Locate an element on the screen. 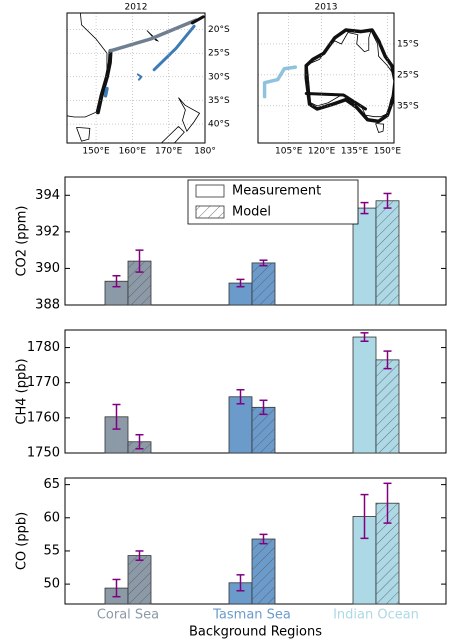  x-tick-label: 105°E is located at coordinates (289, 152).